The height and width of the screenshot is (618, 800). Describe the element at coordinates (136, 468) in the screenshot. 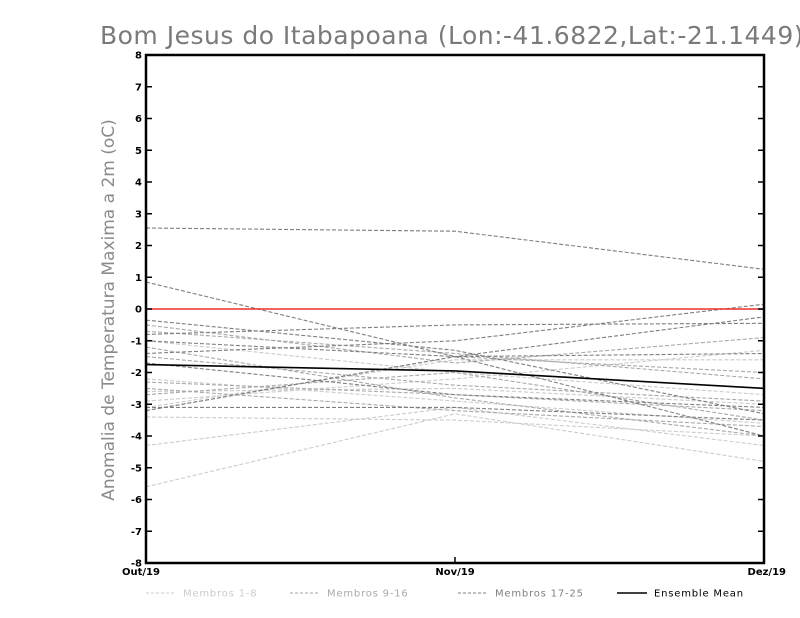

I see `y-tick-label: -5` at that location.